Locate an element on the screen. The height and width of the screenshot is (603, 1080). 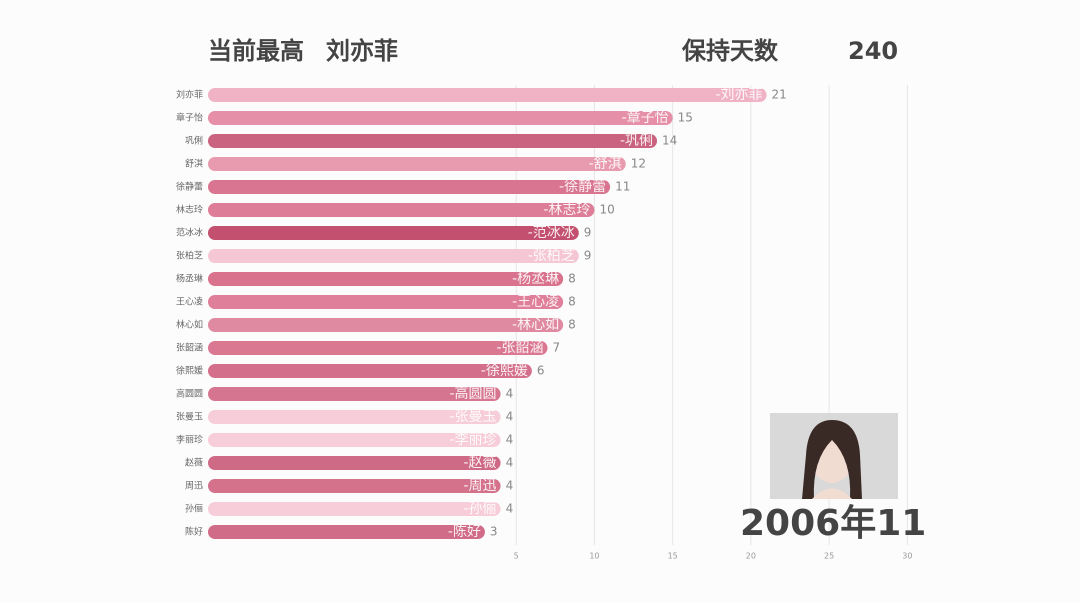
bar-label: -张柏芝 is located at coordinates (551, 256).